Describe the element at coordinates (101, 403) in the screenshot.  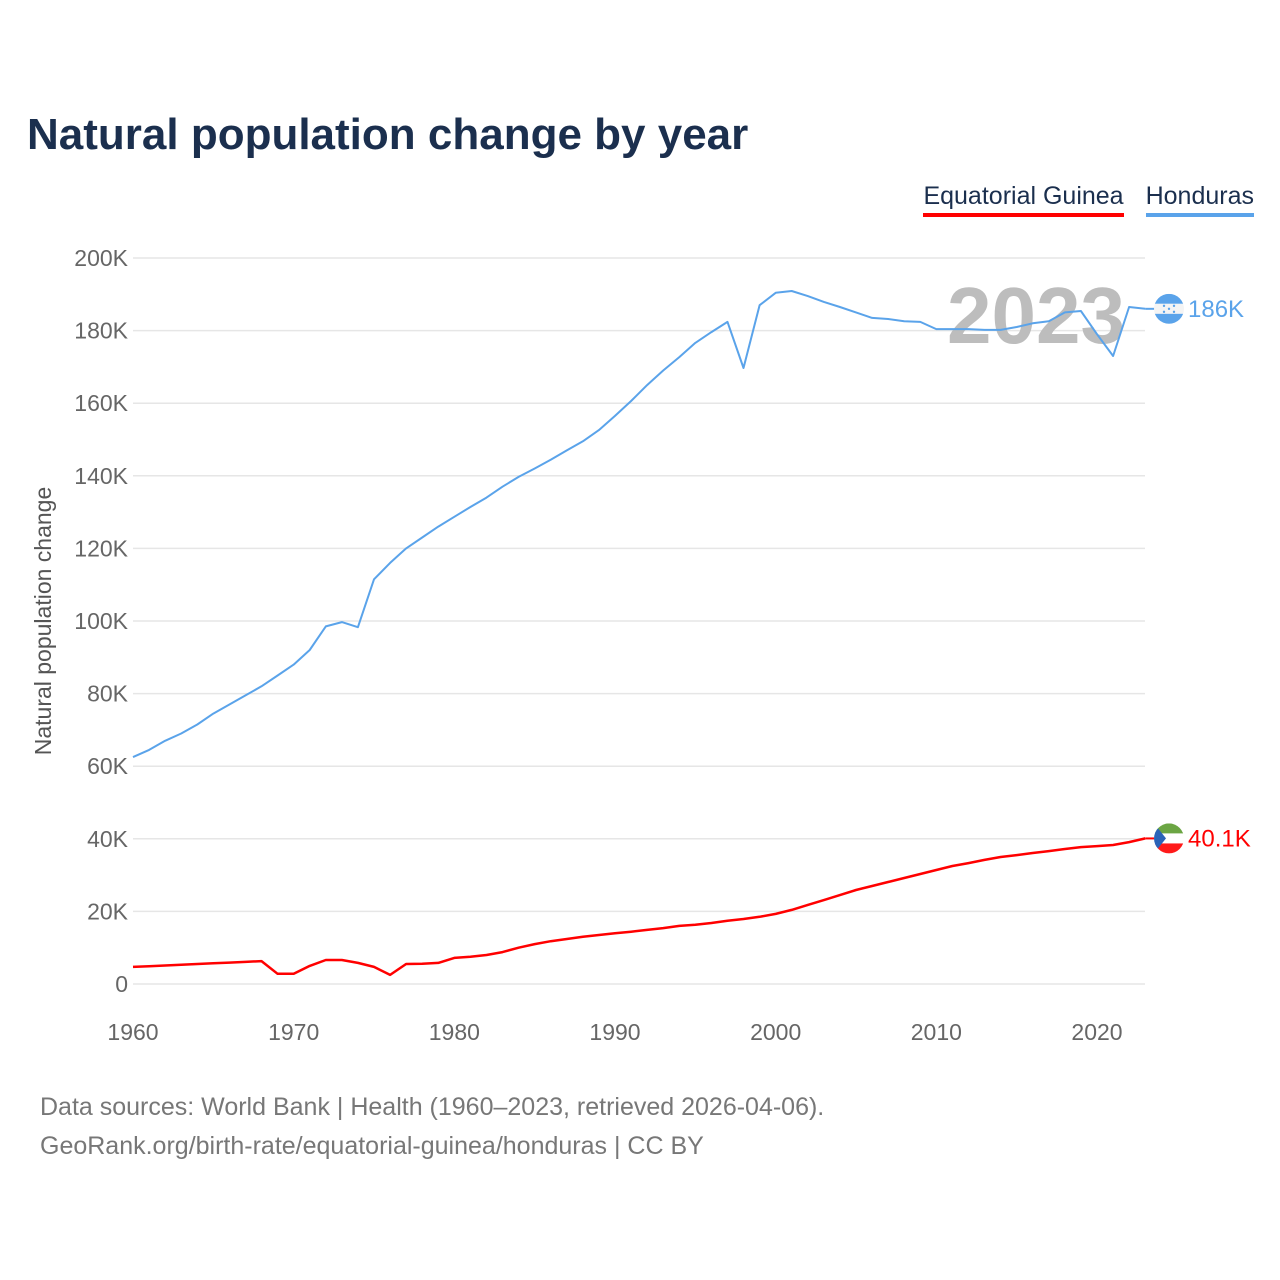
I see `y-tick-label: 160K` at that location.